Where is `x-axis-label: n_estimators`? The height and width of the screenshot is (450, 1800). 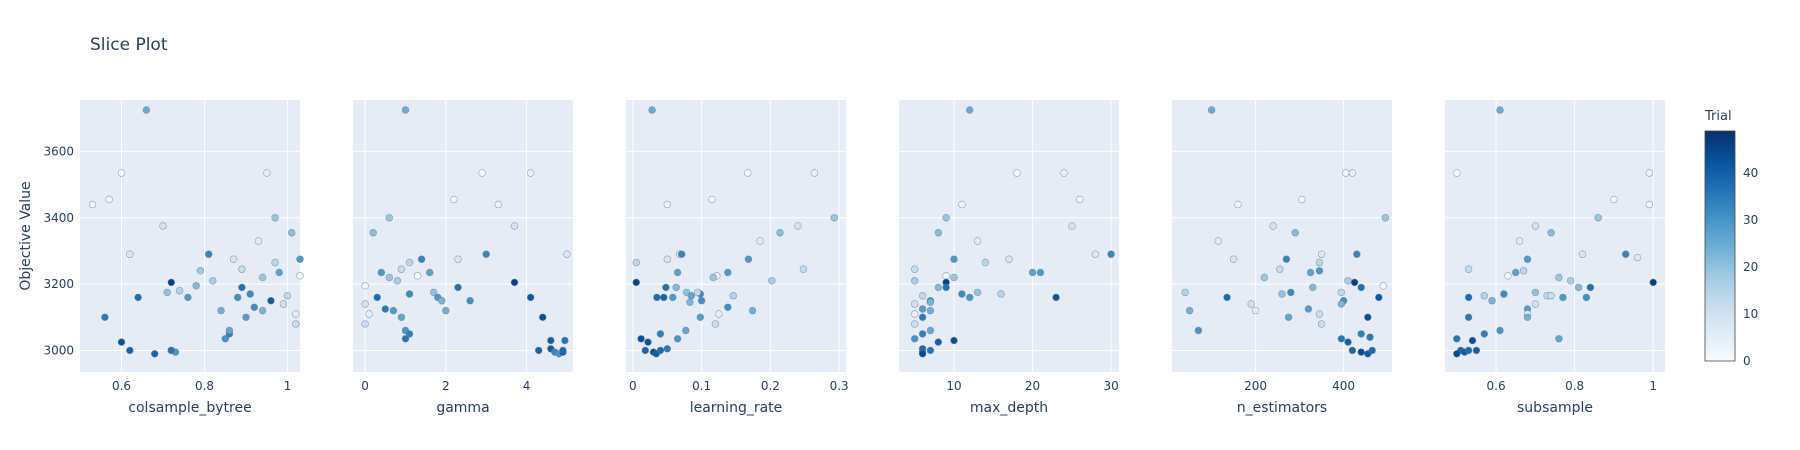 x-axis-label: n_estimators is located at coordinates (1282, 408).